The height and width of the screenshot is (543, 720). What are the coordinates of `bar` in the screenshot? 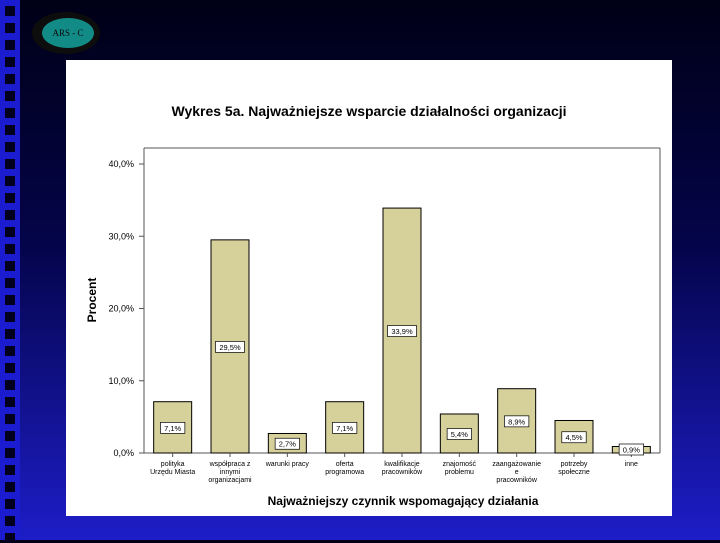 It's located at (173, 427).